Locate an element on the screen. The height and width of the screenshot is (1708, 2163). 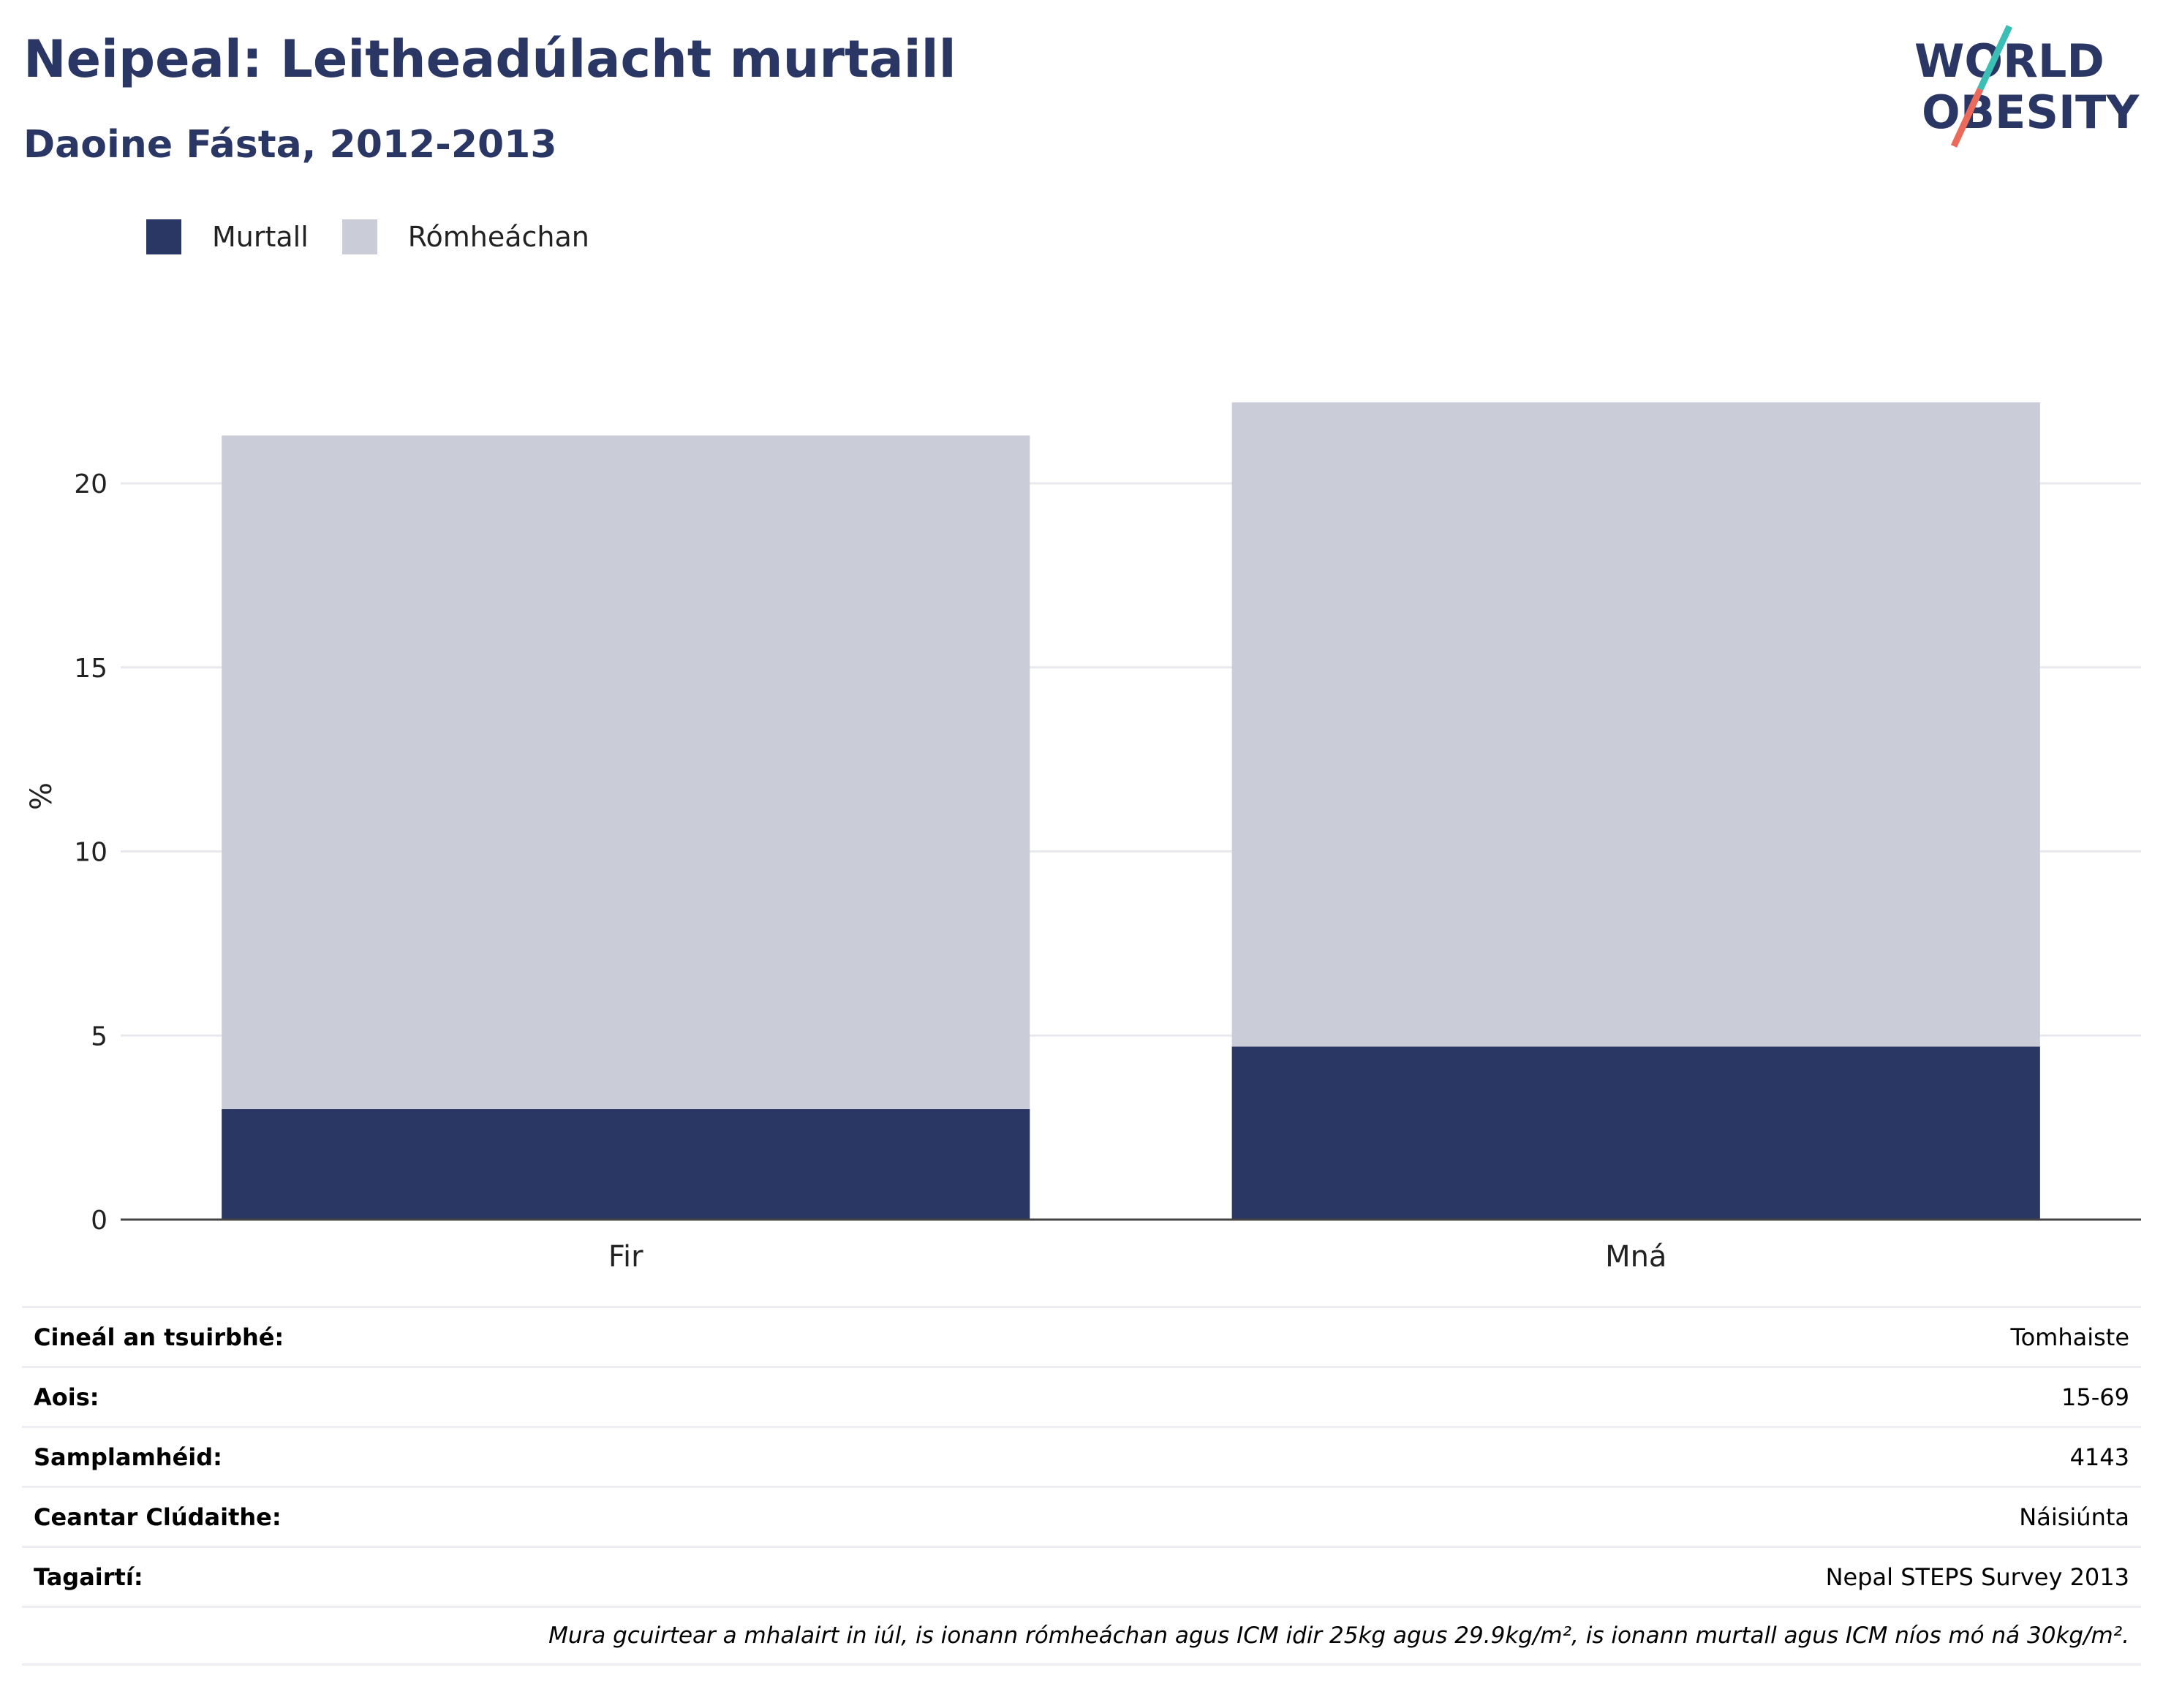
y-tick-label: 5 is located at coordinates (99, 1036).